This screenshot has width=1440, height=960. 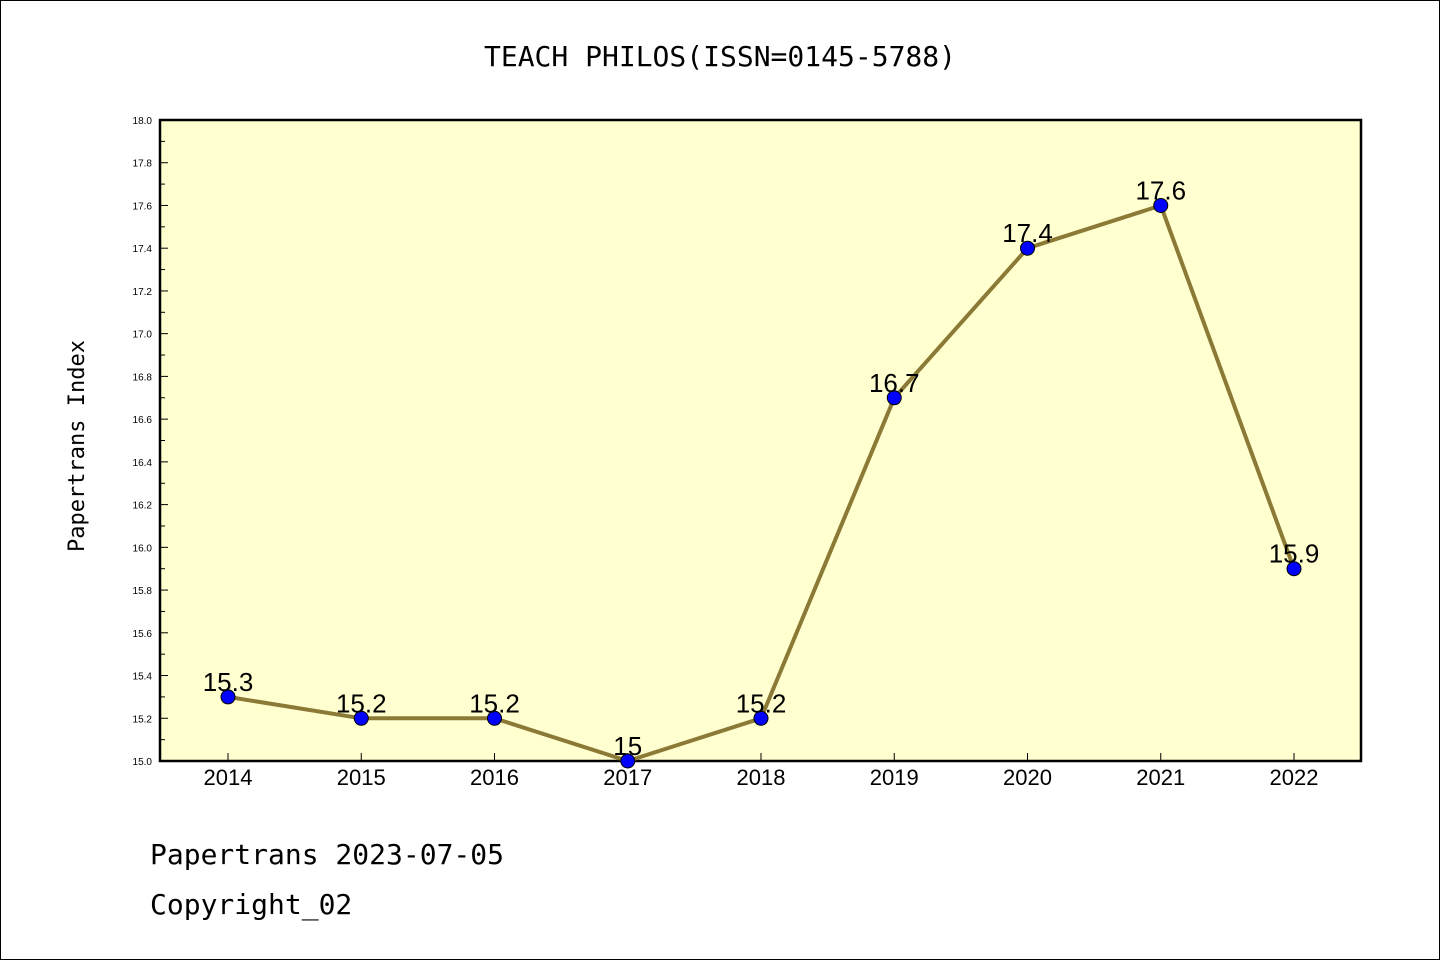 I want to click on x-tick-label: 2022, so click(x=1294, y=777).